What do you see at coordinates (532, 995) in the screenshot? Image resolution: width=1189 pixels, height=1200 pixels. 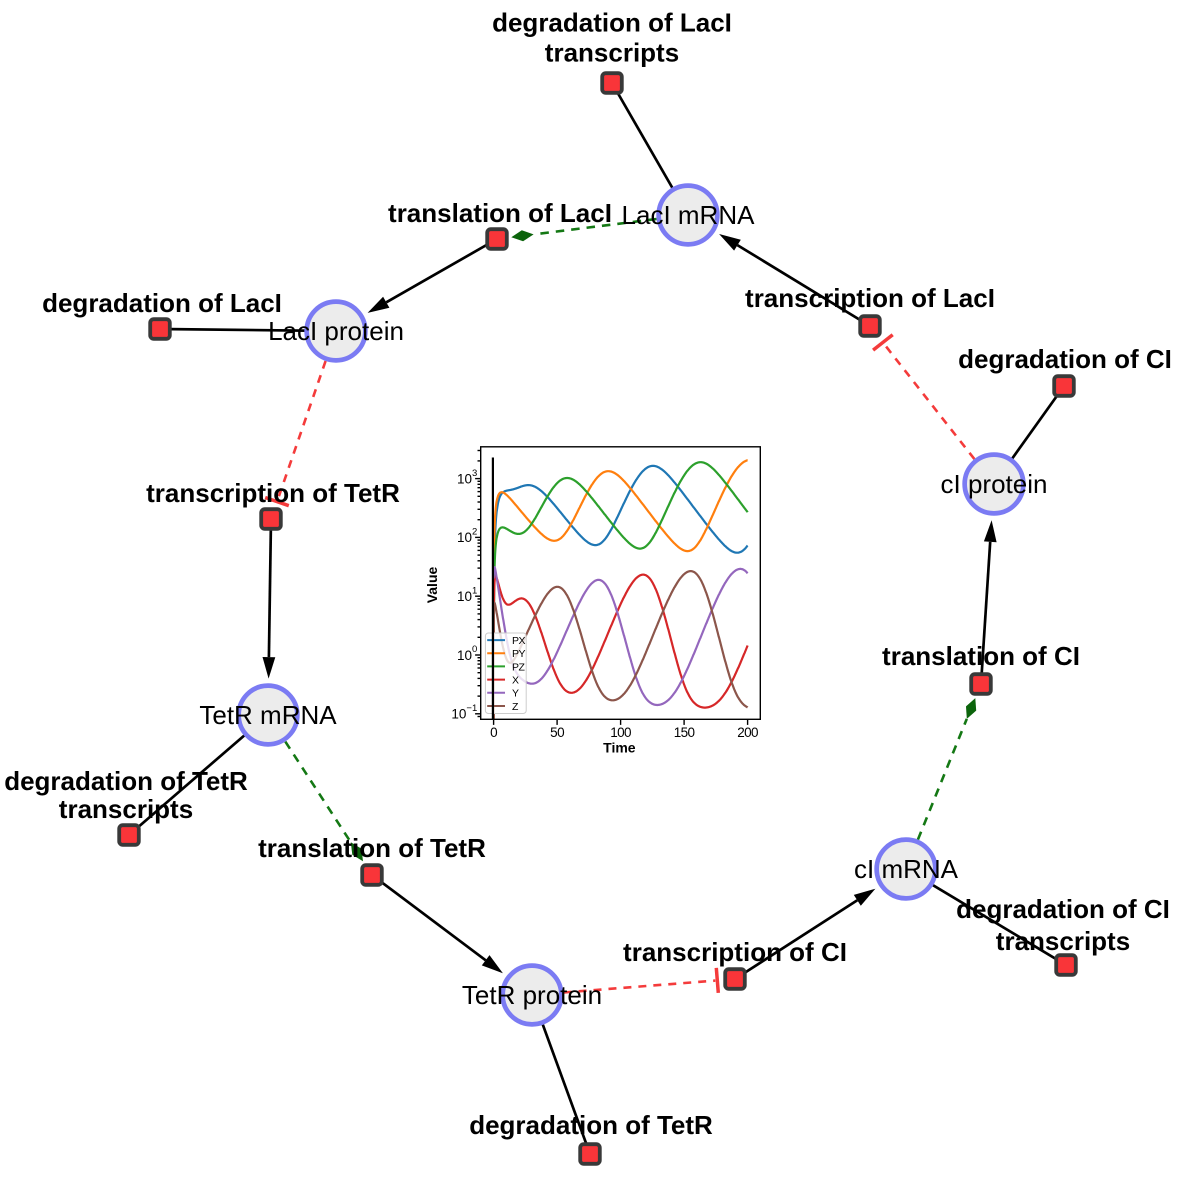 I see `svg-text: TetR protein` at bounding box center [532, 995].